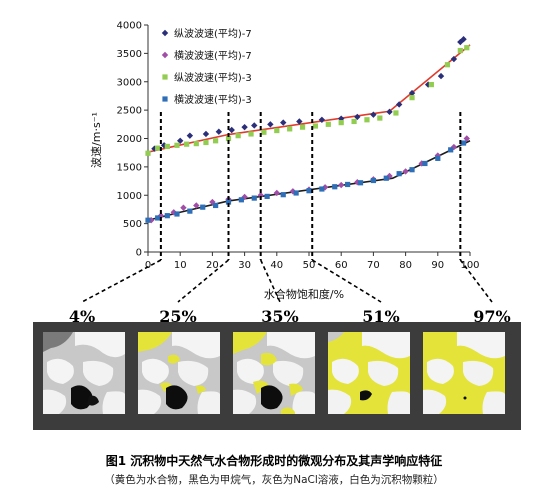  Describe the element at coordinates (279, 316) in the screenshot. I see `saturation-label: 35%` at that location.